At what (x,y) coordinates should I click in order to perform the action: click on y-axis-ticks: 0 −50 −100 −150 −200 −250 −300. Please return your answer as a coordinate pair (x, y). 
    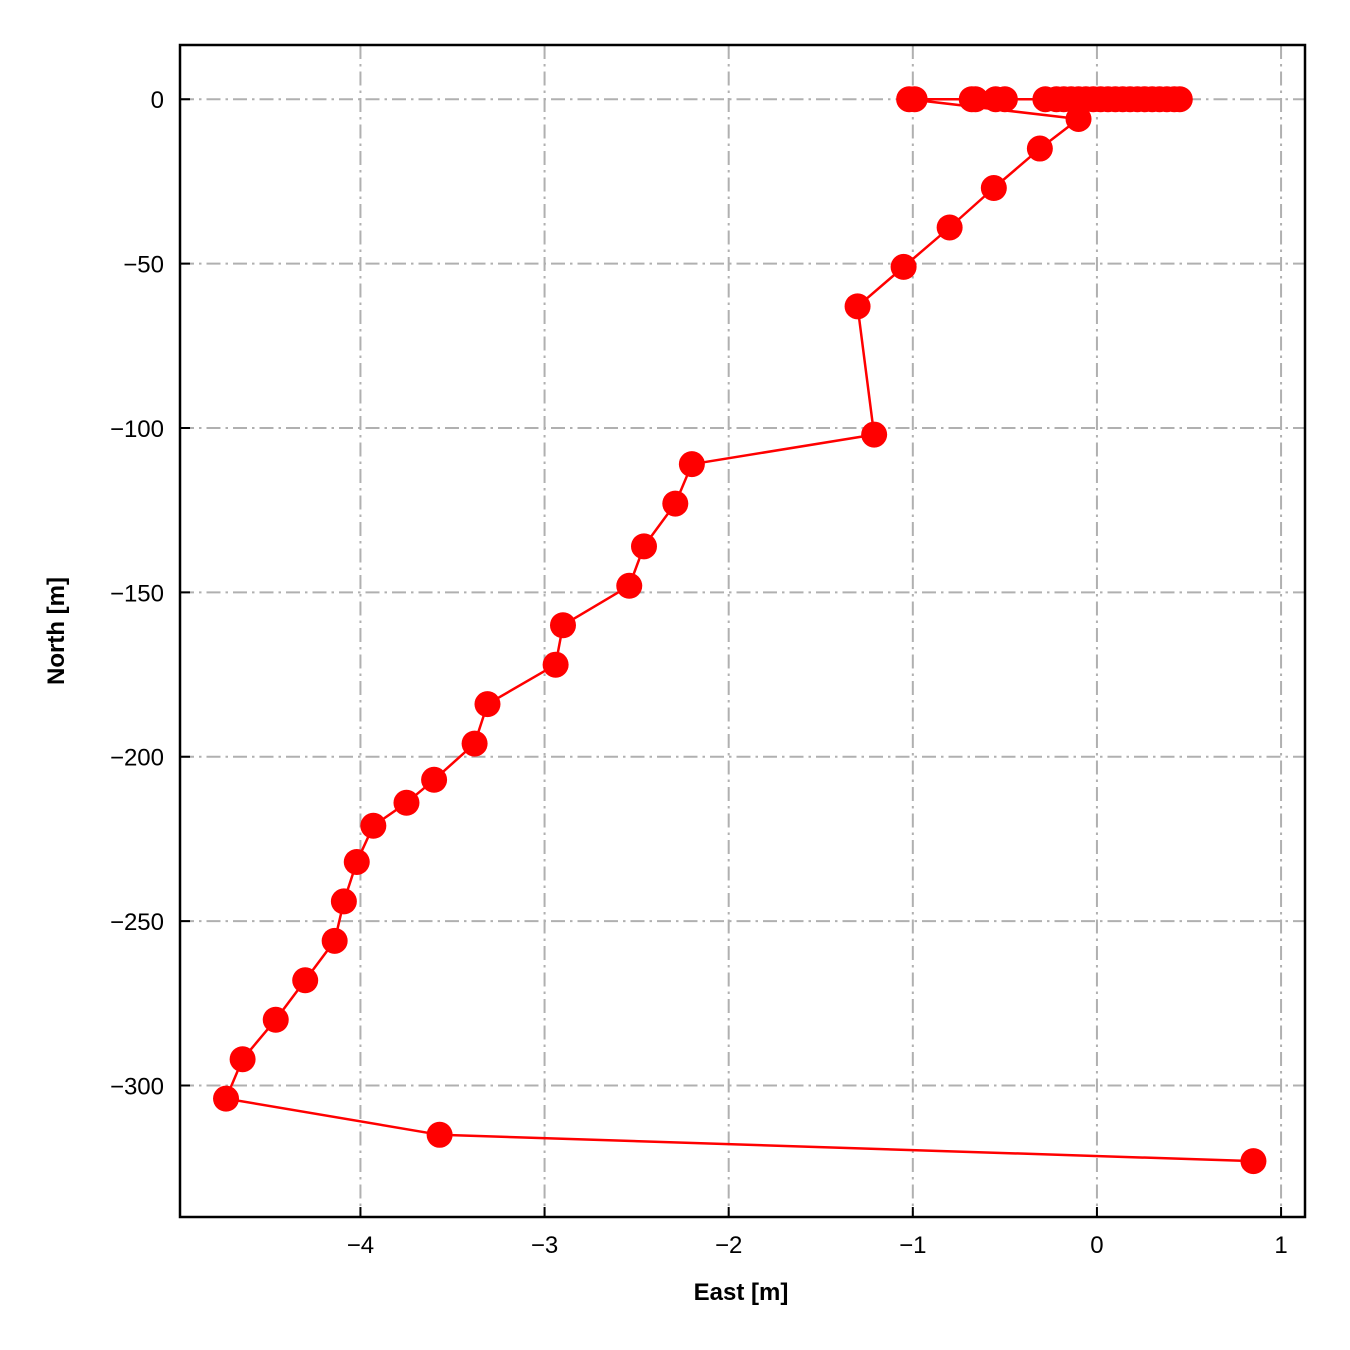
    Looking at the image, I should click on (150, 593).